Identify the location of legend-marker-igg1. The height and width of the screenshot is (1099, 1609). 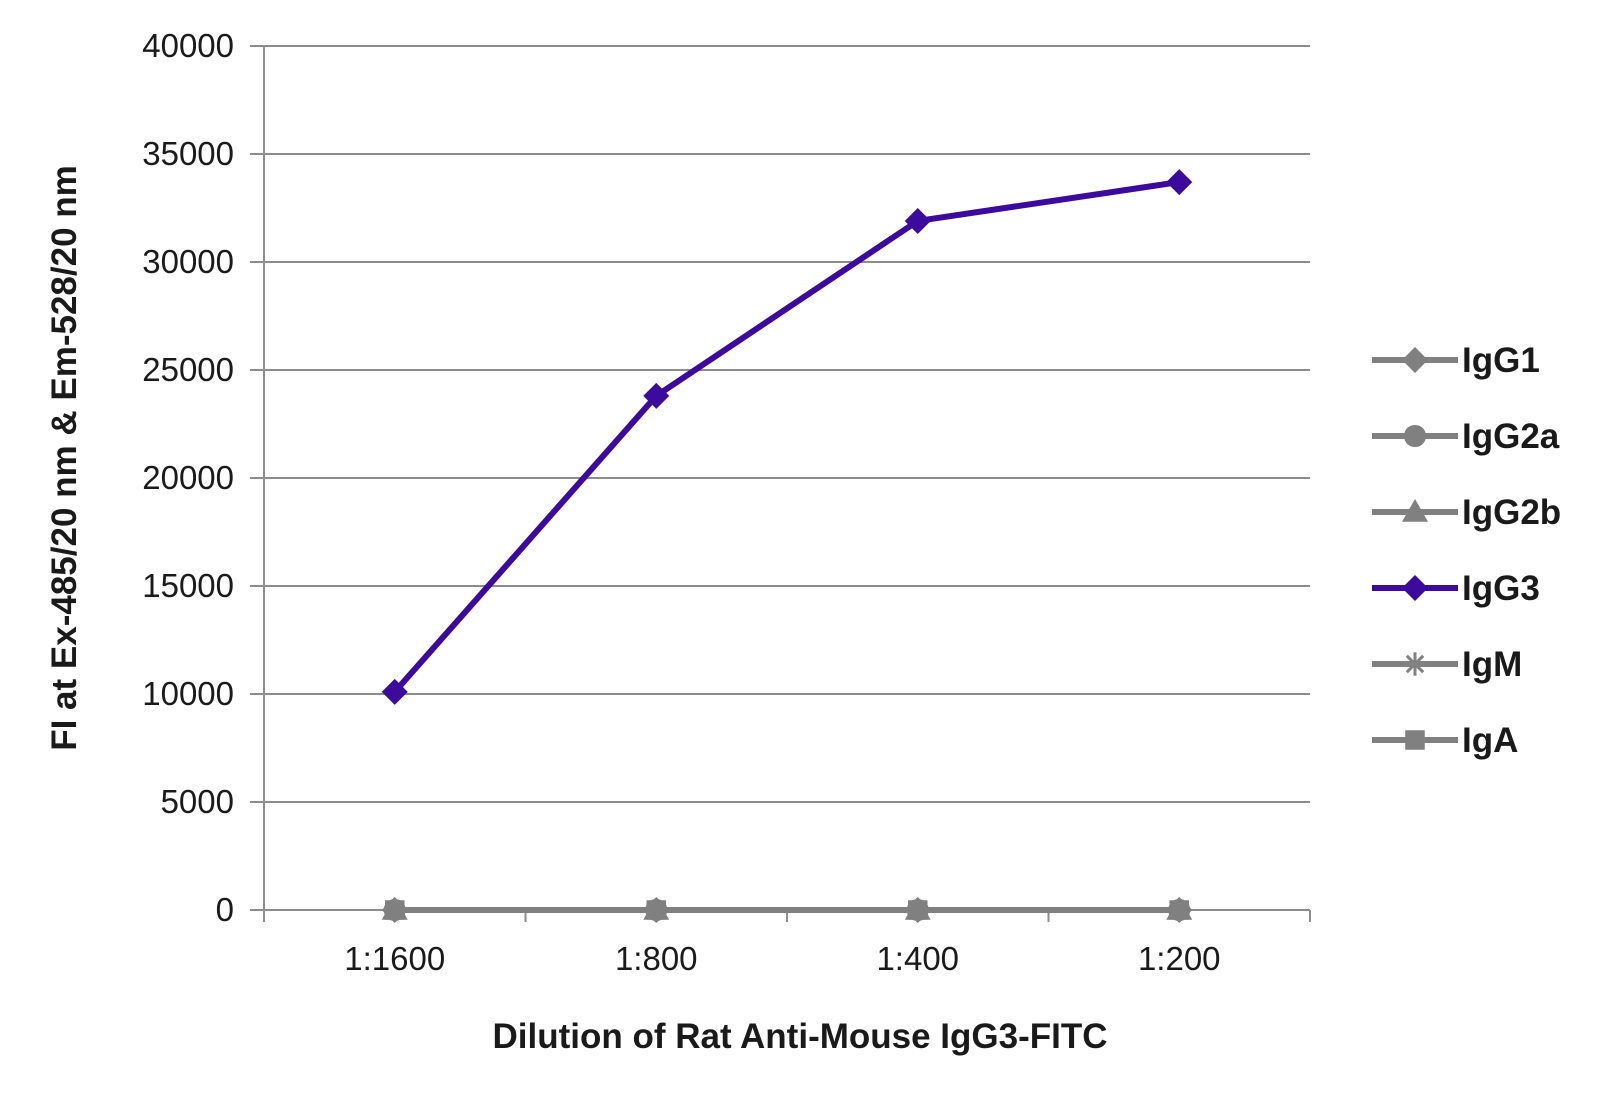
(1415, 360).